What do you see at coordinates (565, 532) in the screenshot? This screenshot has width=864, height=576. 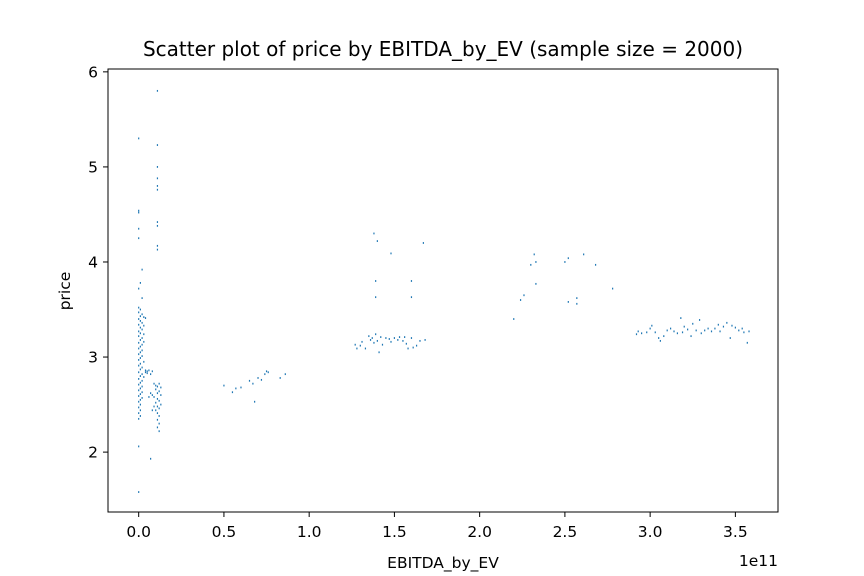 I see `x-tick-label: 2.5` at bounding box center [565, 532].